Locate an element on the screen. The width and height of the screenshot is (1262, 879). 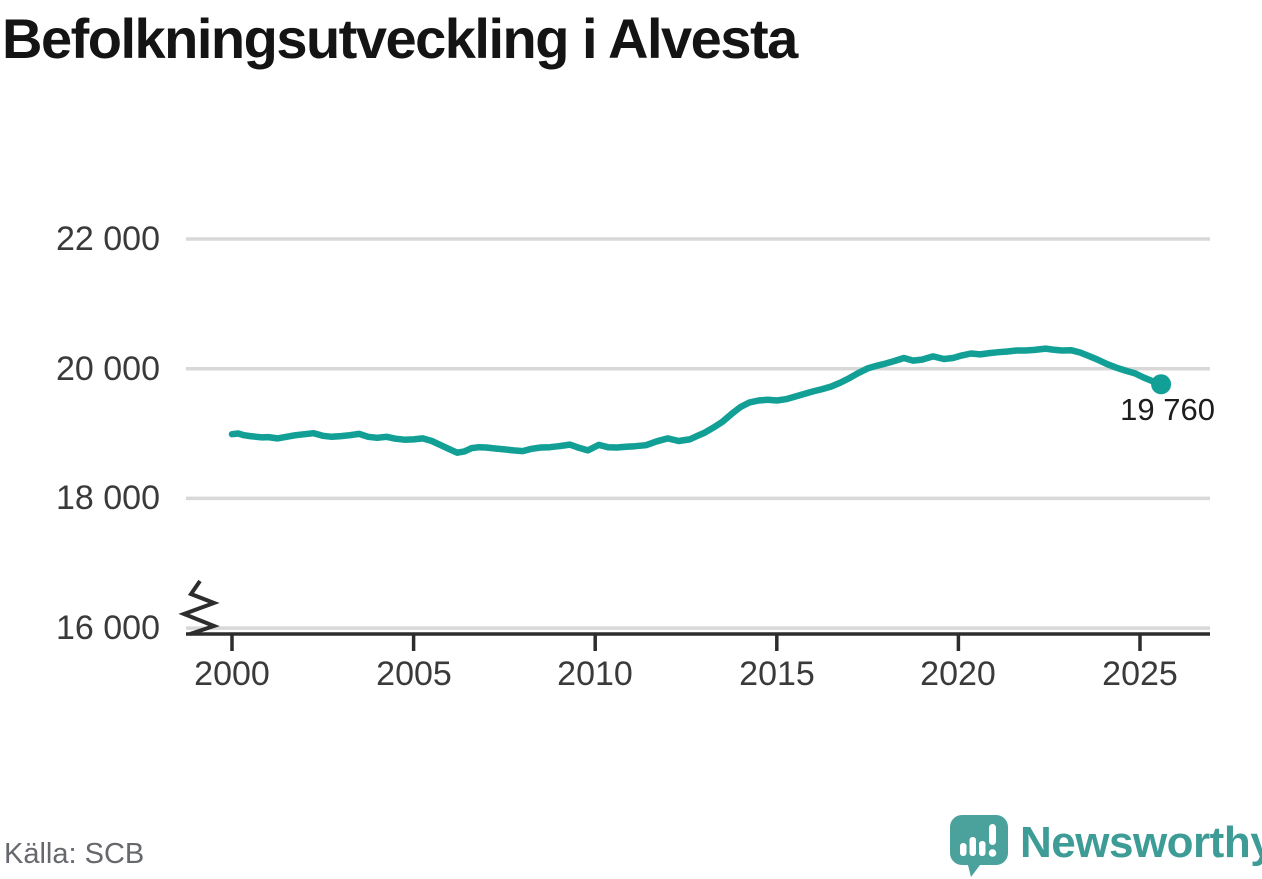
y-axis-tick-label: 20 000 is located at coordinates (108, 369).